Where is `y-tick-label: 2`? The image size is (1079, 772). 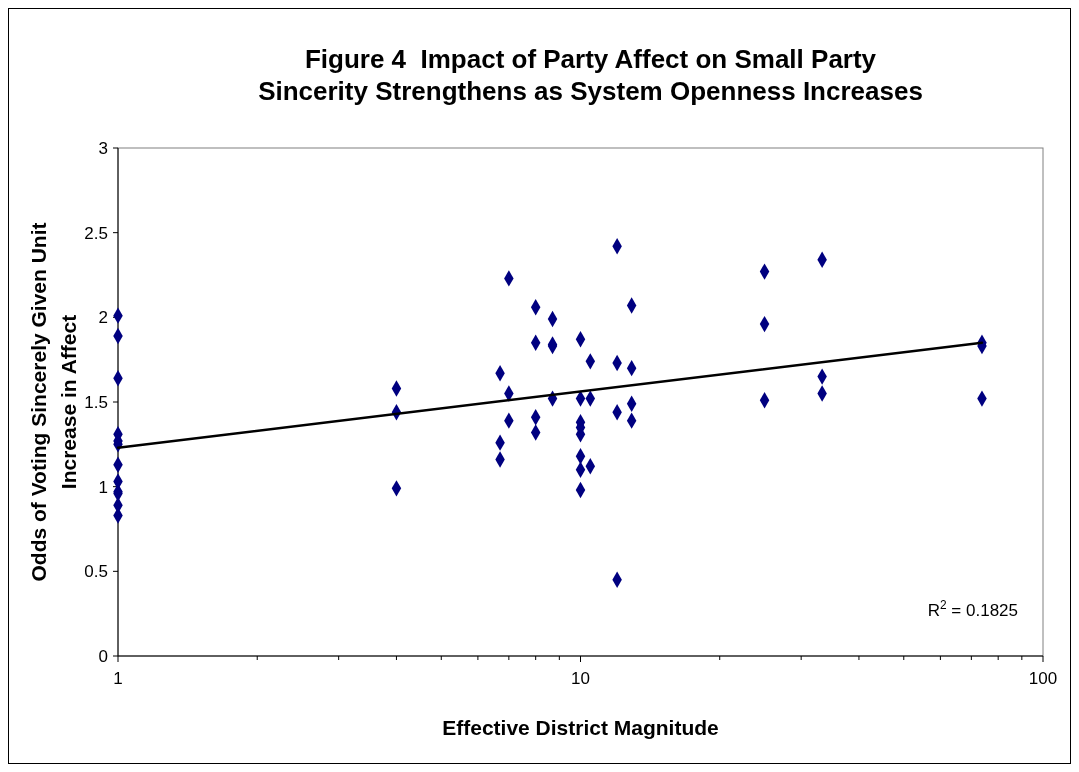
y-tick-label: 2 is located at coordinates (103, 318).